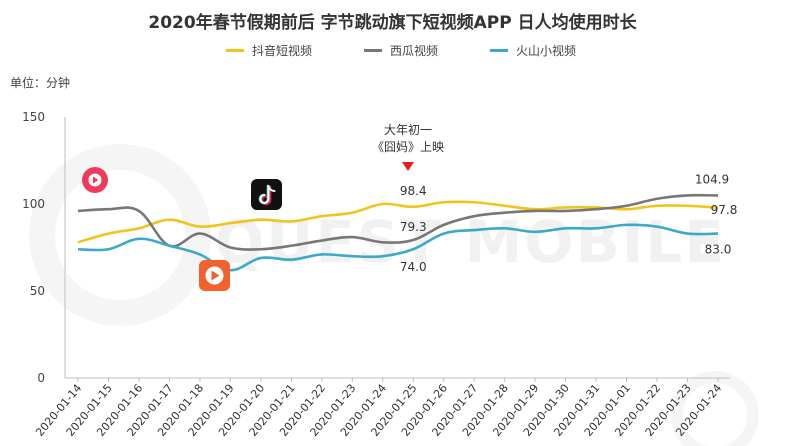 This screenshot has width=785, height=446. I want to click on legend-label-douyin: 抖音短视频, so click(282, 51).